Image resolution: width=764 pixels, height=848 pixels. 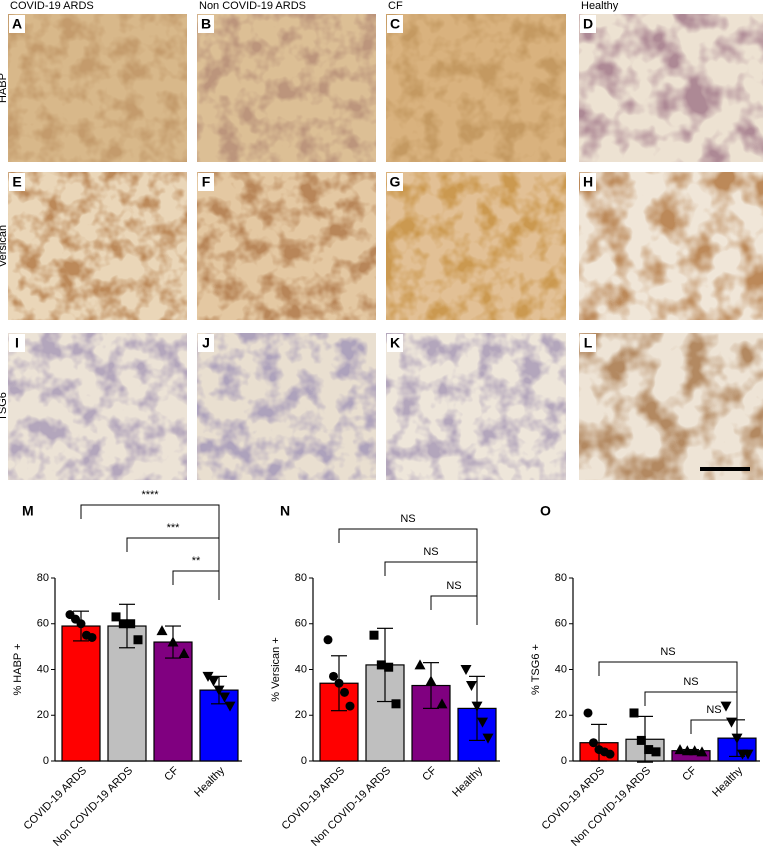 I want to click on panel-letter: L, so click(x=588, y=343).